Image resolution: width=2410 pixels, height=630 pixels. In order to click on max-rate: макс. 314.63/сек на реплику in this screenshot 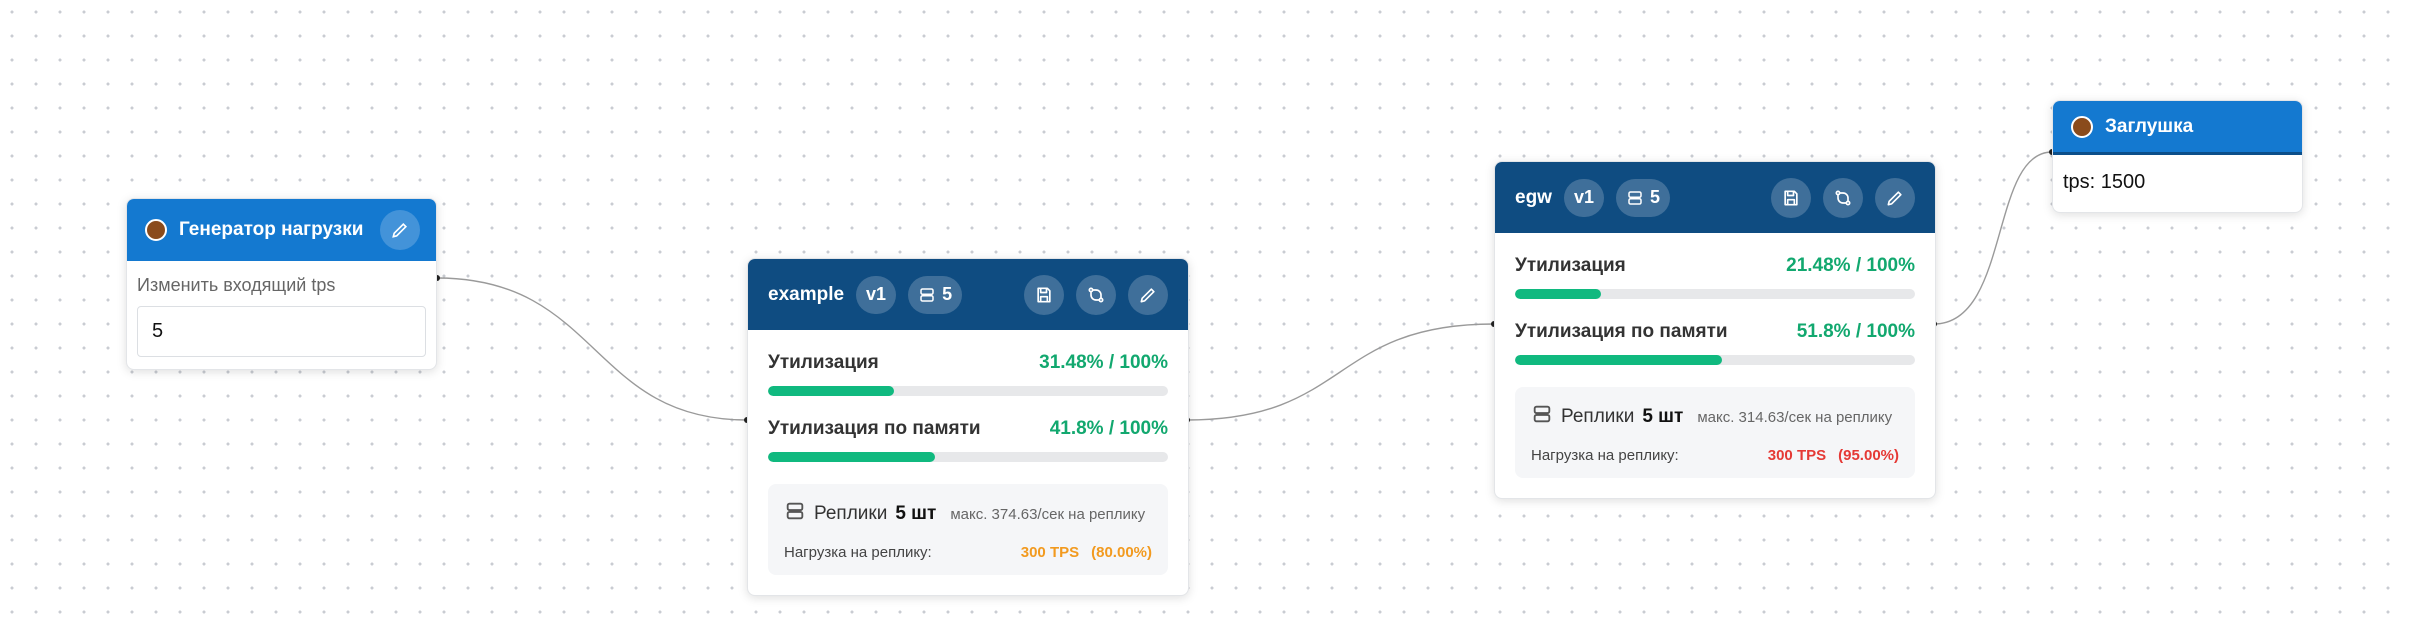, I will do `click(1795, 417)`.